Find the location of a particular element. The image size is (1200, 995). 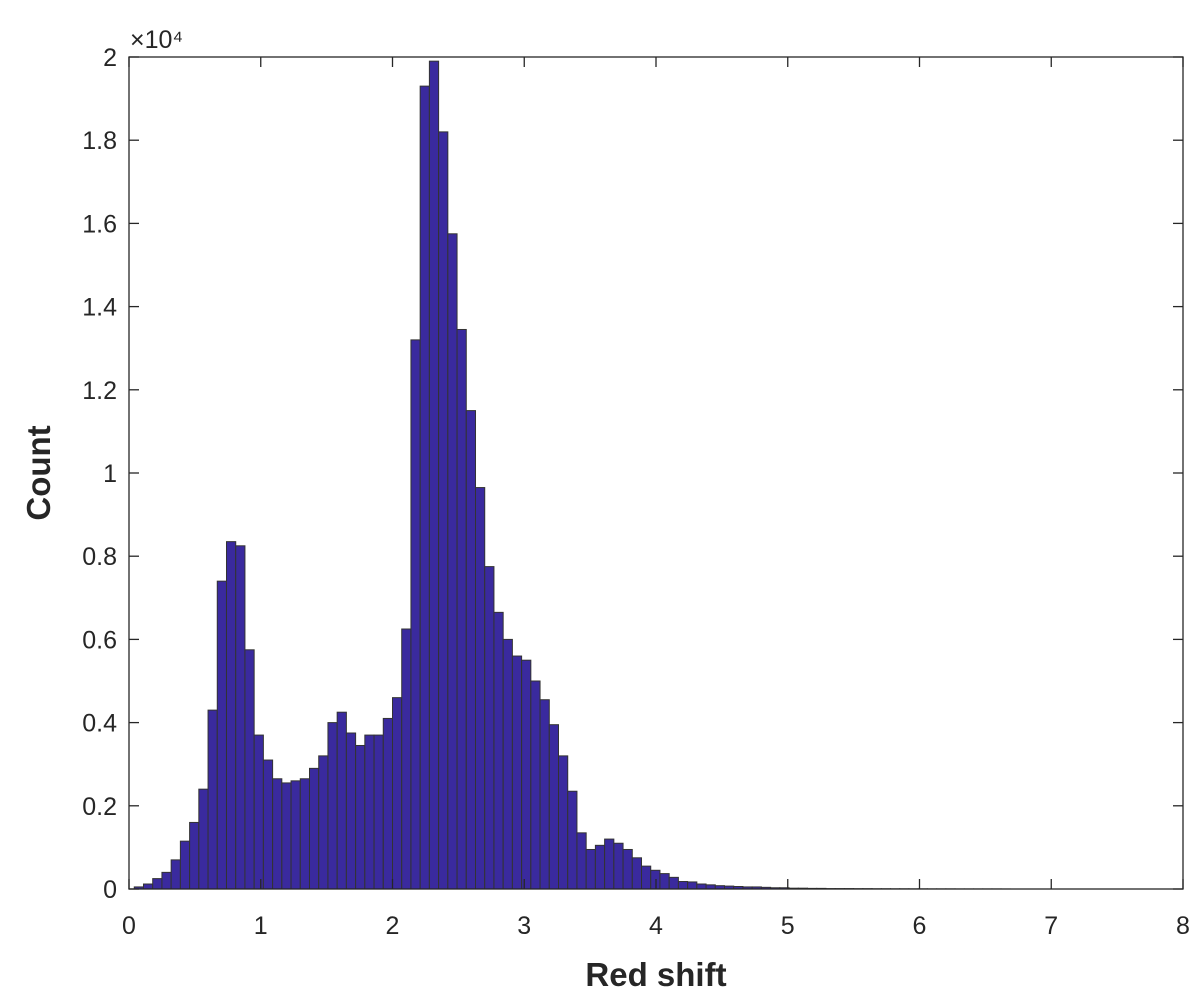

y-tick-label: 0.6 is located at coordinates (99, 640).